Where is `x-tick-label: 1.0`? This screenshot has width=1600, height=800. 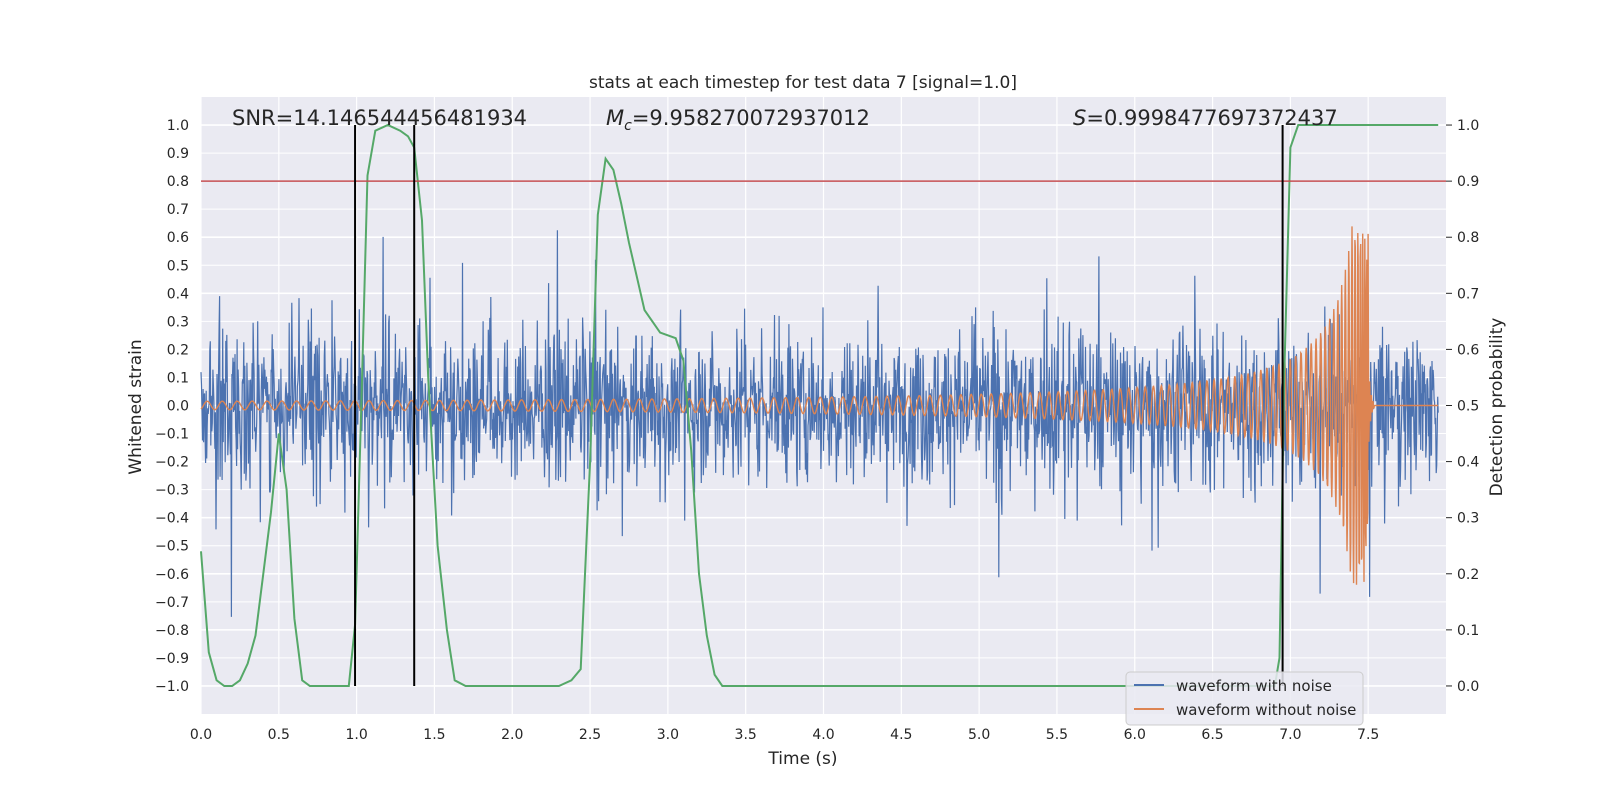
x-tick-label: 1.0 is located at coordinates (356, 735).